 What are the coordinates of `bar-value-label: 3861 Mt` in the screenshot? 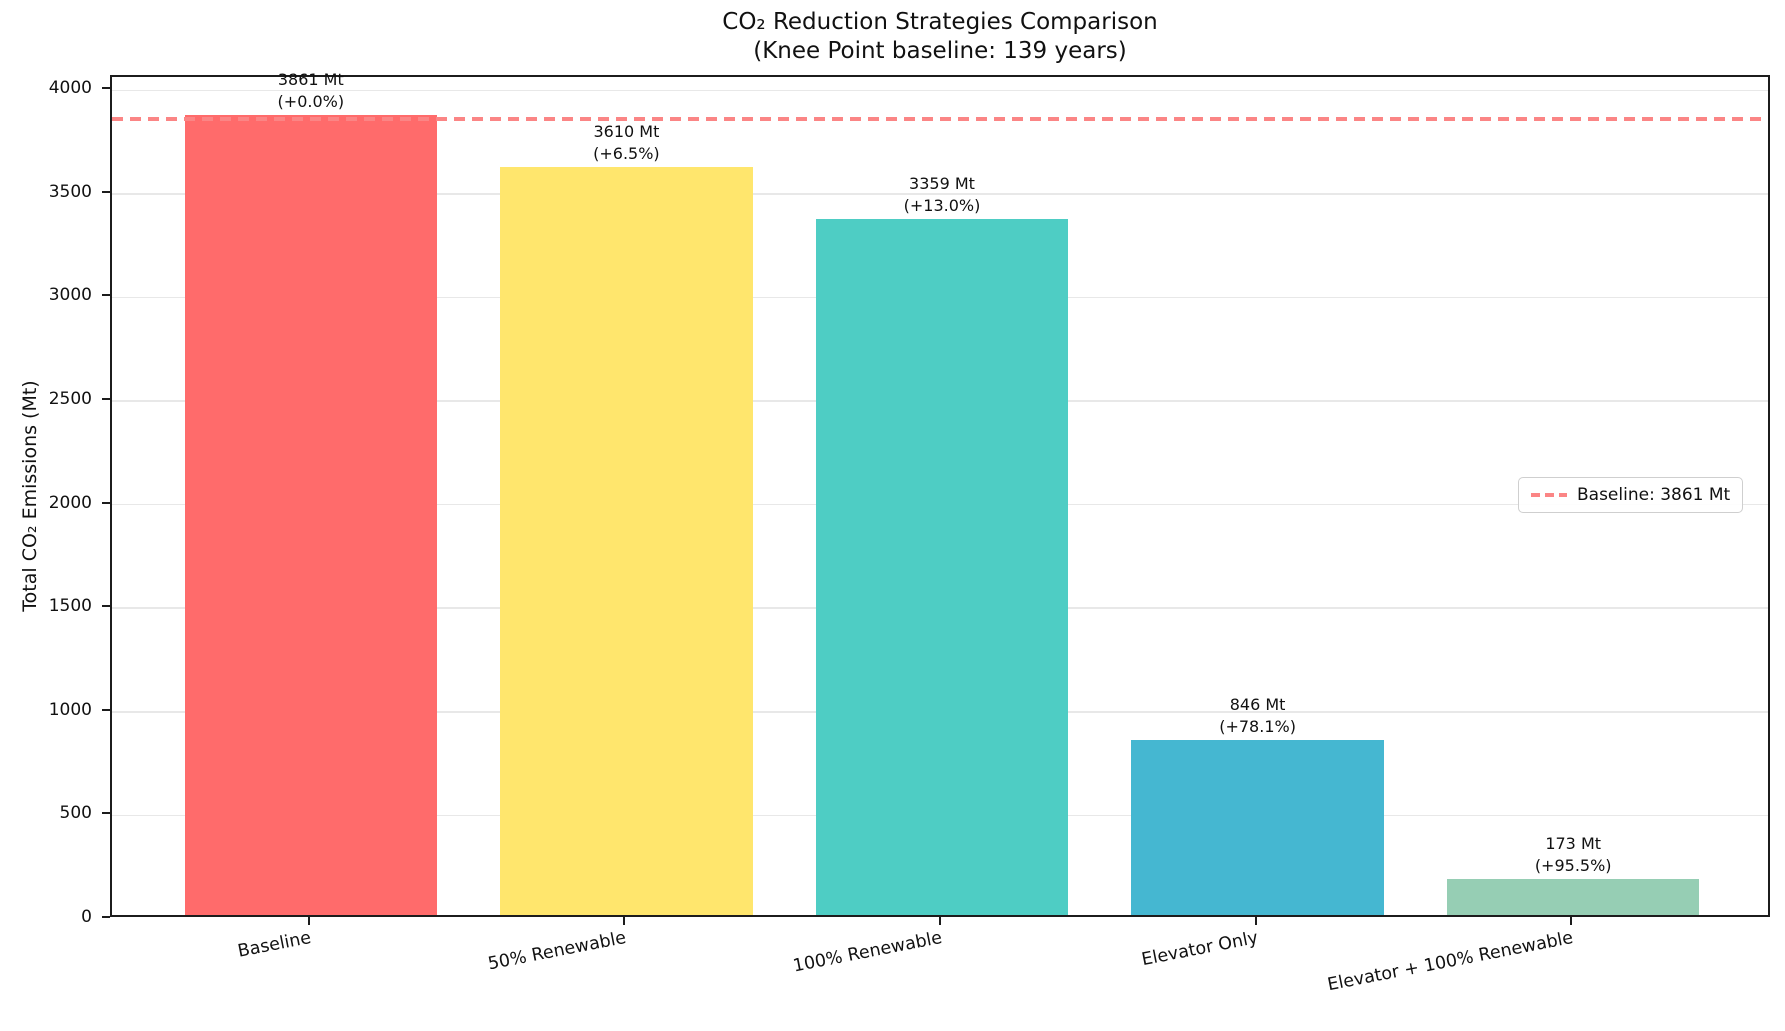 It's located at (310, 80).